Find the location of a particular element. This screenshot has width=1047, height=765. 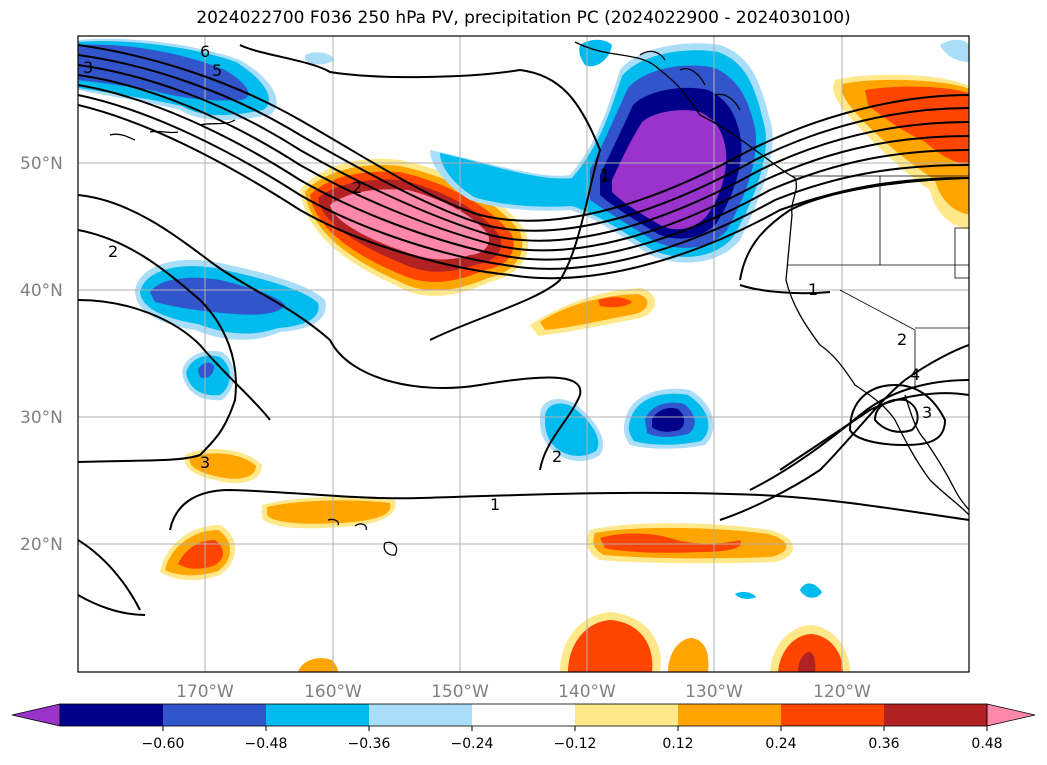

shade-southern-cell-b is located at coordinates (688, 655).